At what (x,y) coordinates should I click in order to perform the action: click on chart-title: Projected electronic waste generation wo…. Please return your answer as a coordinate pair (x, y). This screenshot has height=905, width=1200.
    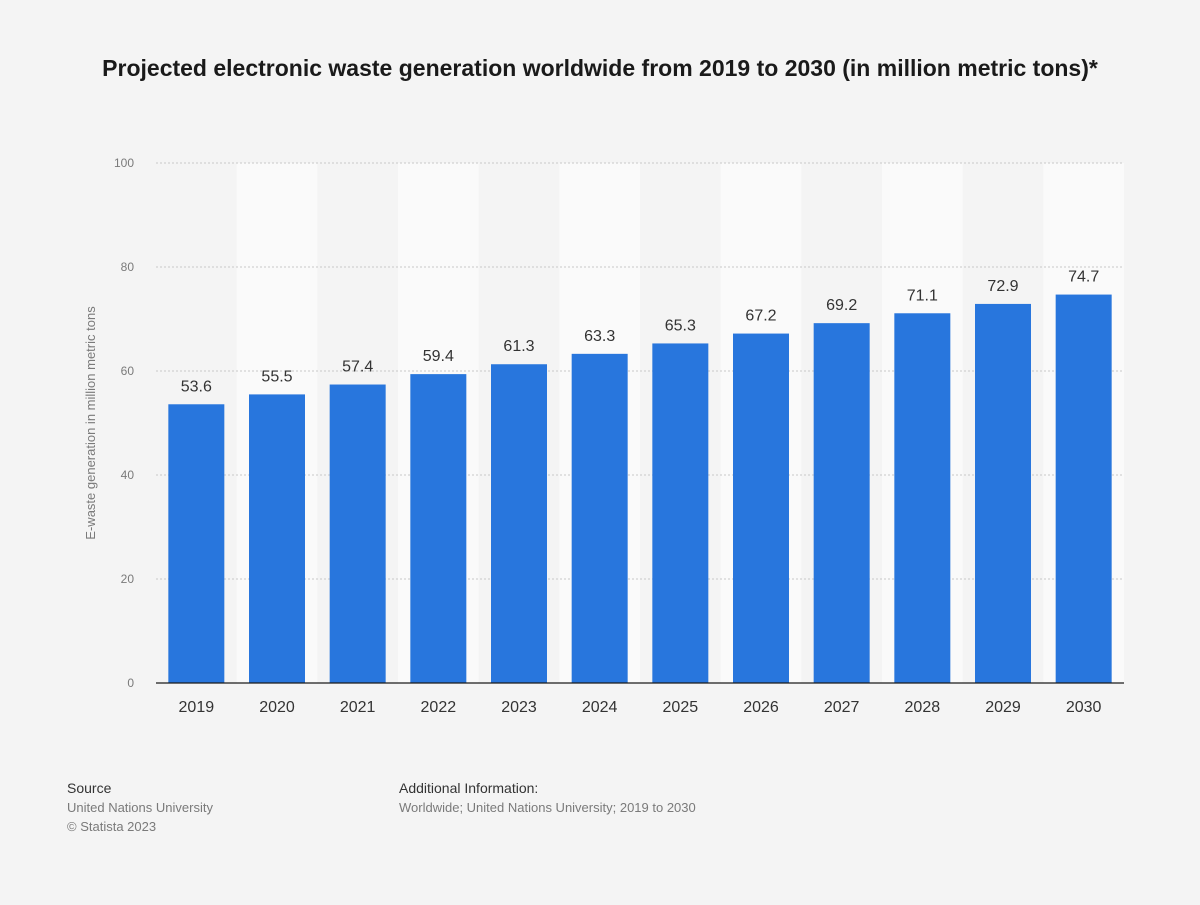
    Looking at the image, I should click on (600, 68).